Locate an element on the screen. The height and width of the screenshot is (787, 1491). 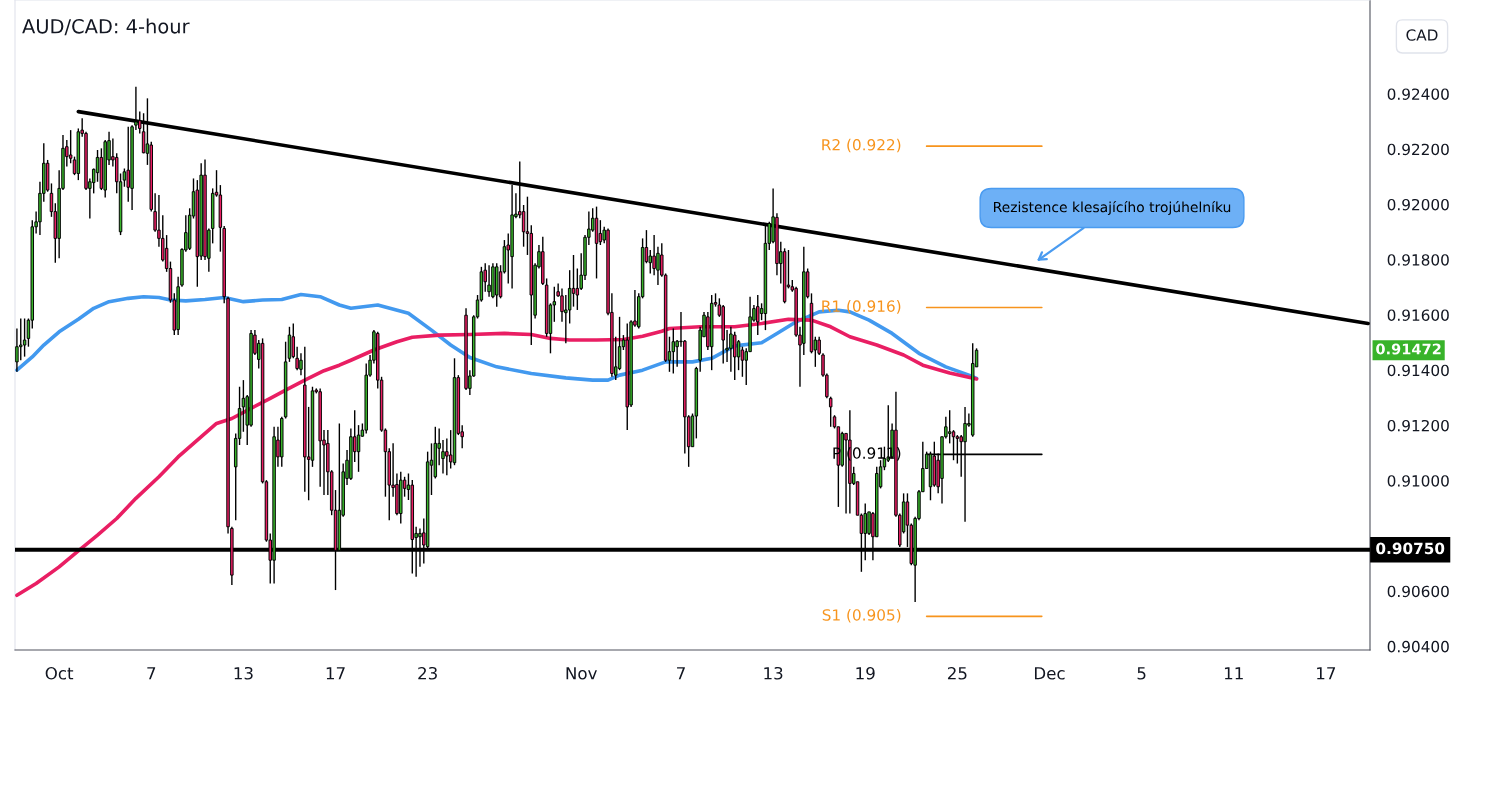
x-tick-label: 5 is located at coordinates (1141, 673).